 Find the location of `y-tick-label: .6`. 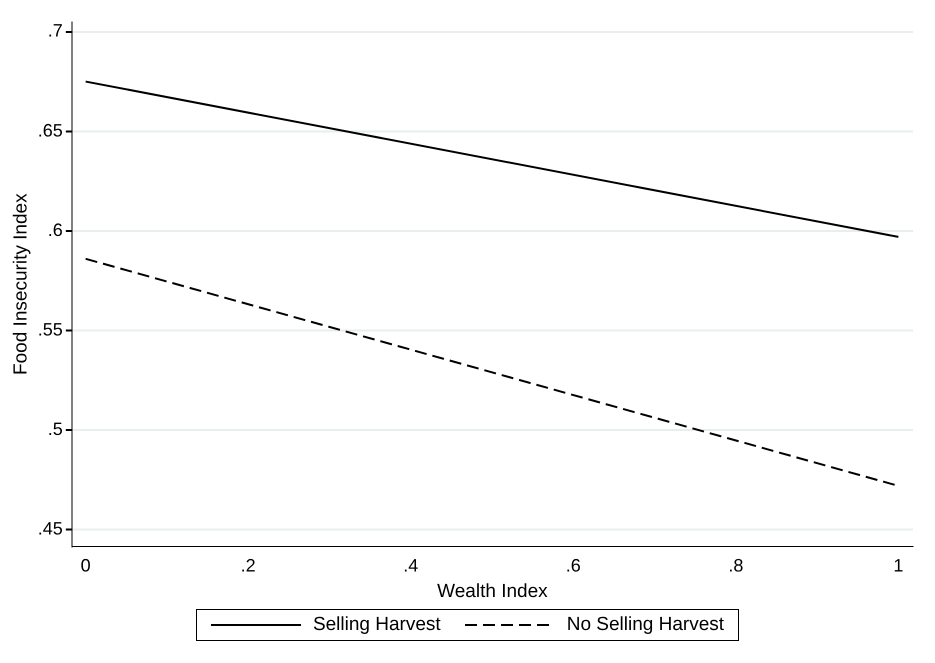

y-tick-label: .6 is located at coordinates (55, 230).